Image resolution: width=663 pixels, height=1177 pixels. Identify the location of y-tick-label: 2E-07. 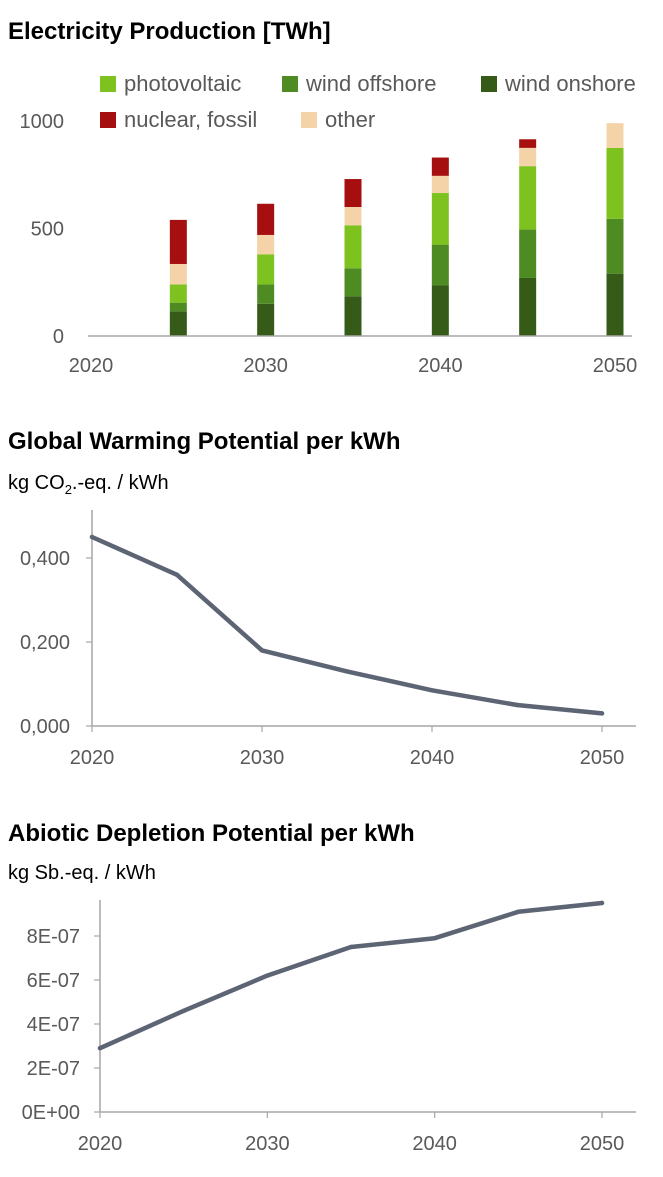
(53, 1069).